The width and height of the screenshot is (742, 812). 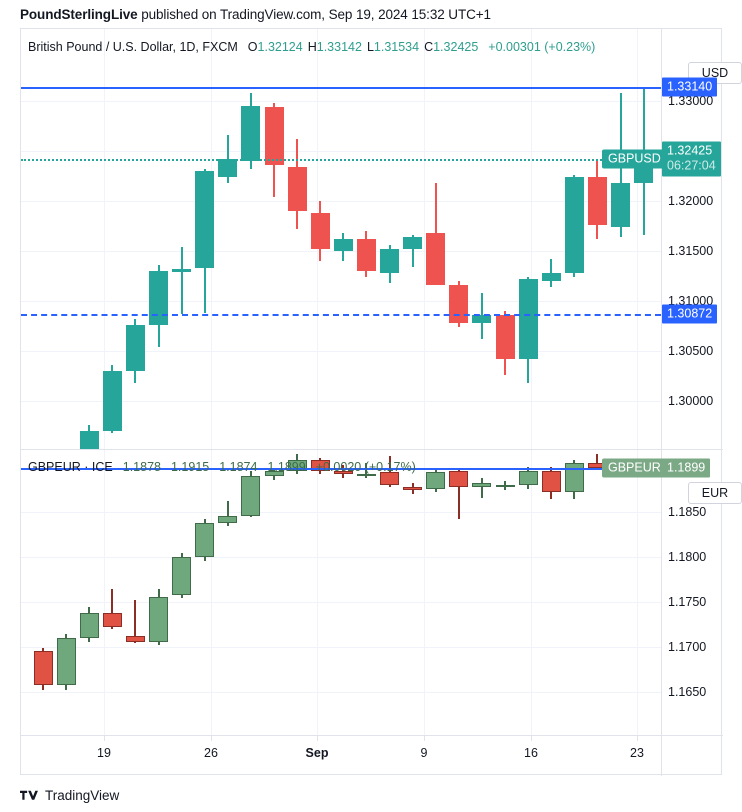 I want to click on series-tag-gbpeur: GBPEUR, so click(x=634, y=468).